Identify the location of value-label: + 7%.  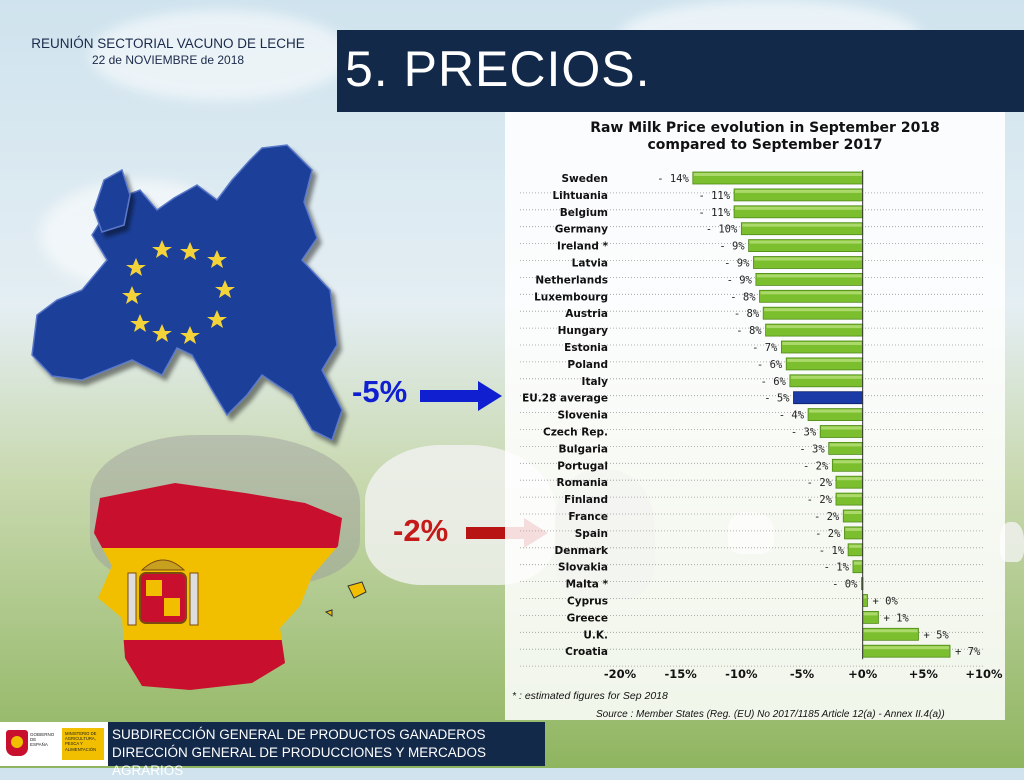
(968, 652).